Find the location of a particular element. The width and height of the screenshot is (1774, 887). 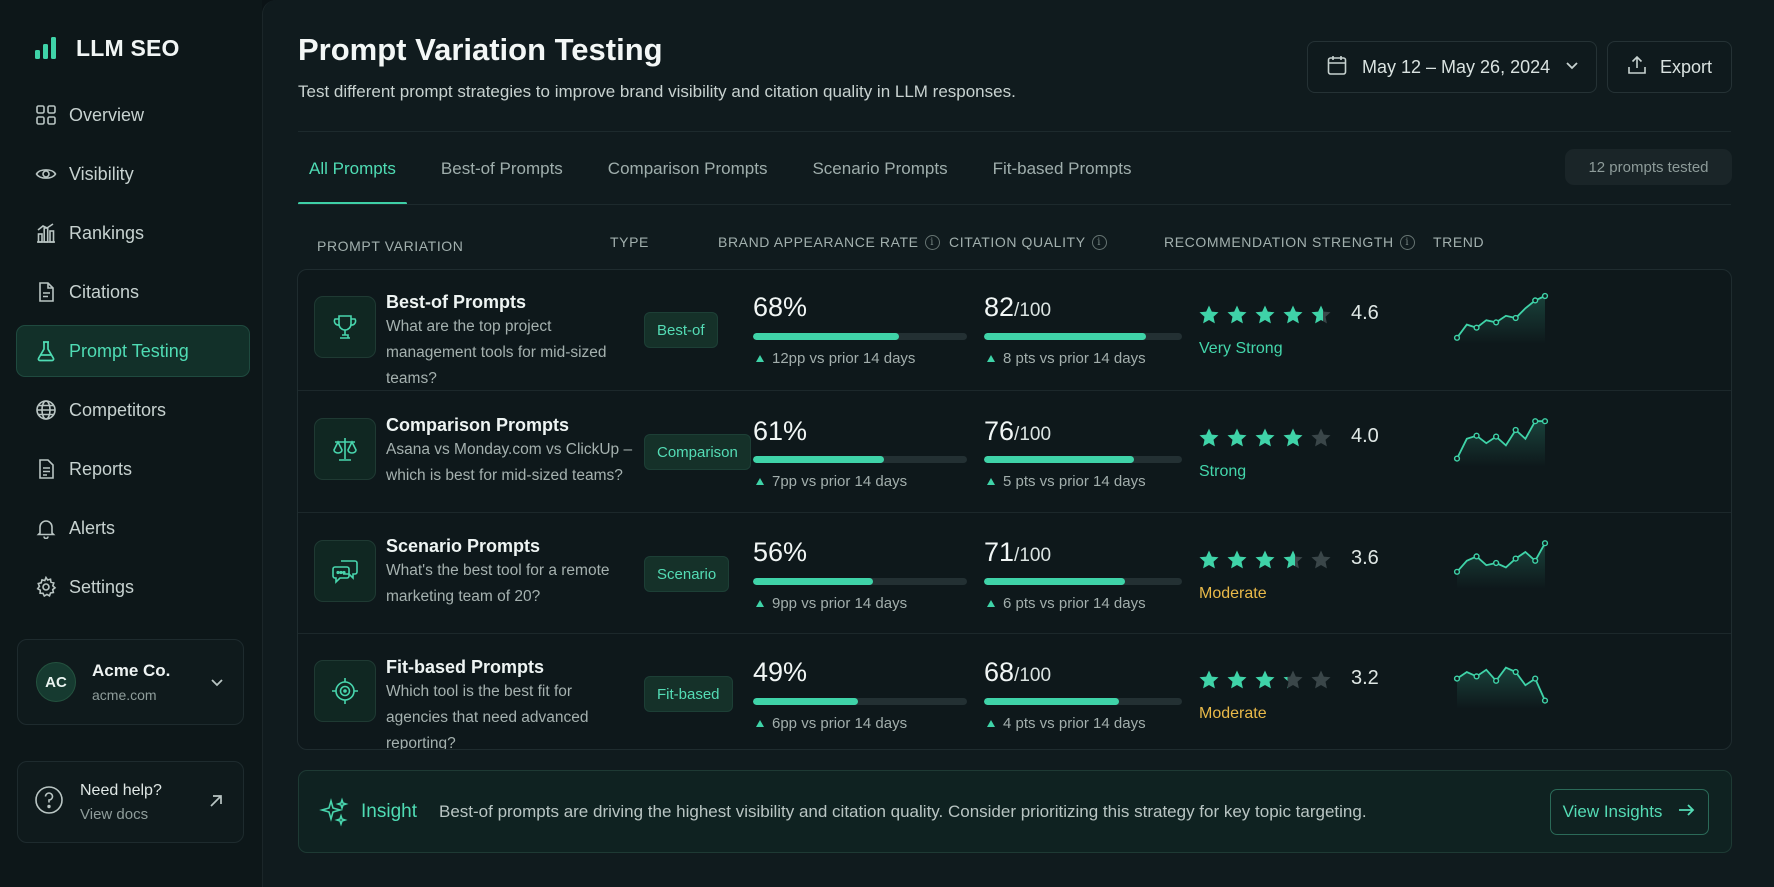

sidebar-item-visibility: Visibility is located at coordinates (133, 174).